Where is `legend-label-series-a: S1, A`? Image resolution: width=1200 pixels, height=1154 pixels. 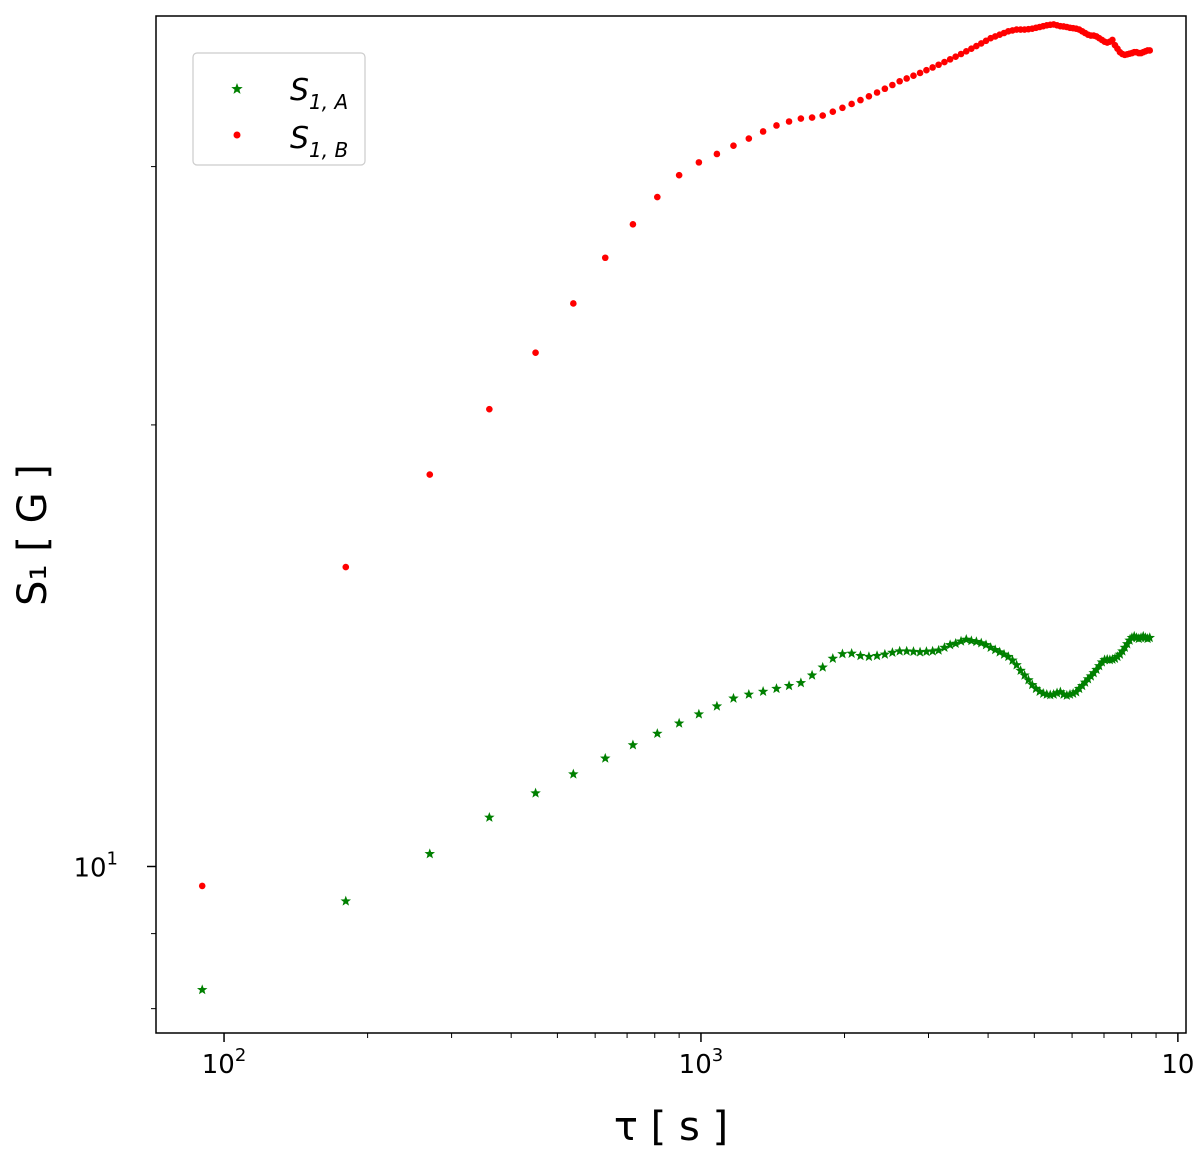
legend-label-series-a: S1, A is located at coordinates (319, 93).